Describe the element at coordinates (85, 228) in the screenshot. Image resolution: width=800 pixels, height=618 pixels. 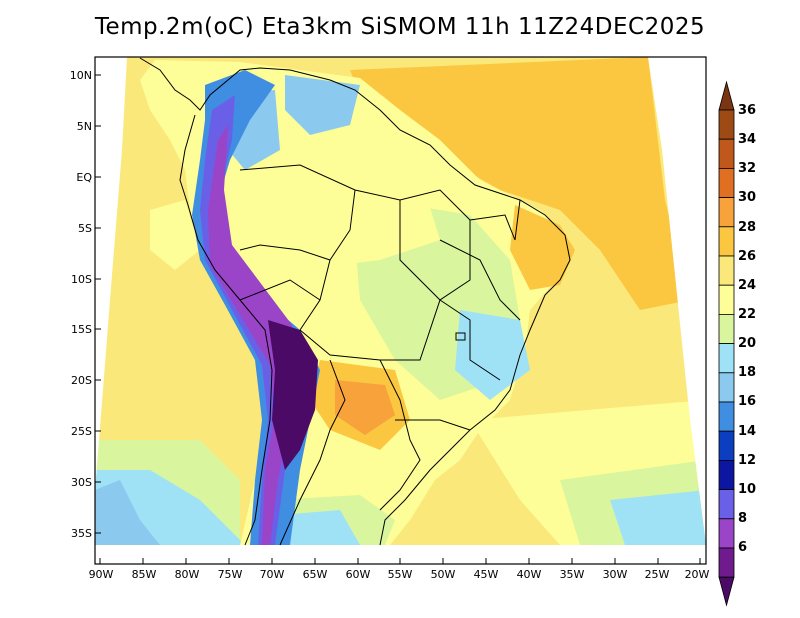
I see `lat-label: 5S` at that location.